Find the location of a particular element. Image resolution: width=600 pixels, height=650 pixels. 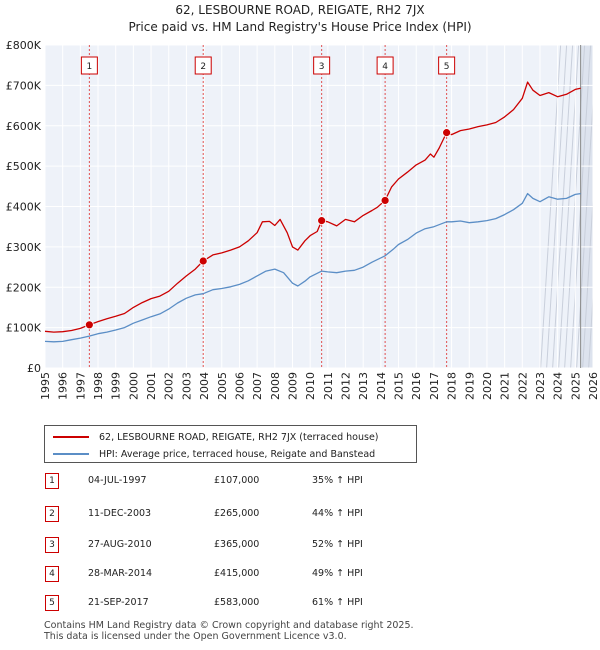

y-tick-label: £400K is located at coordinates (24, 207).